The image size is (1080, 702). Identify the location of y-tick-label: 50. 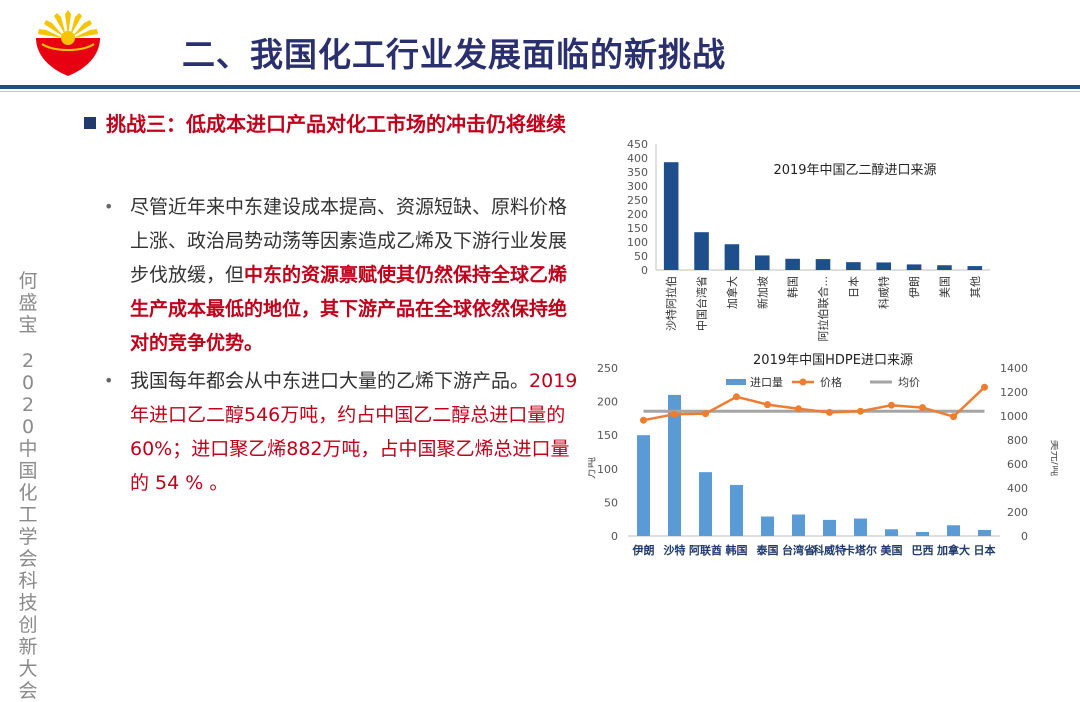
(641, 256).